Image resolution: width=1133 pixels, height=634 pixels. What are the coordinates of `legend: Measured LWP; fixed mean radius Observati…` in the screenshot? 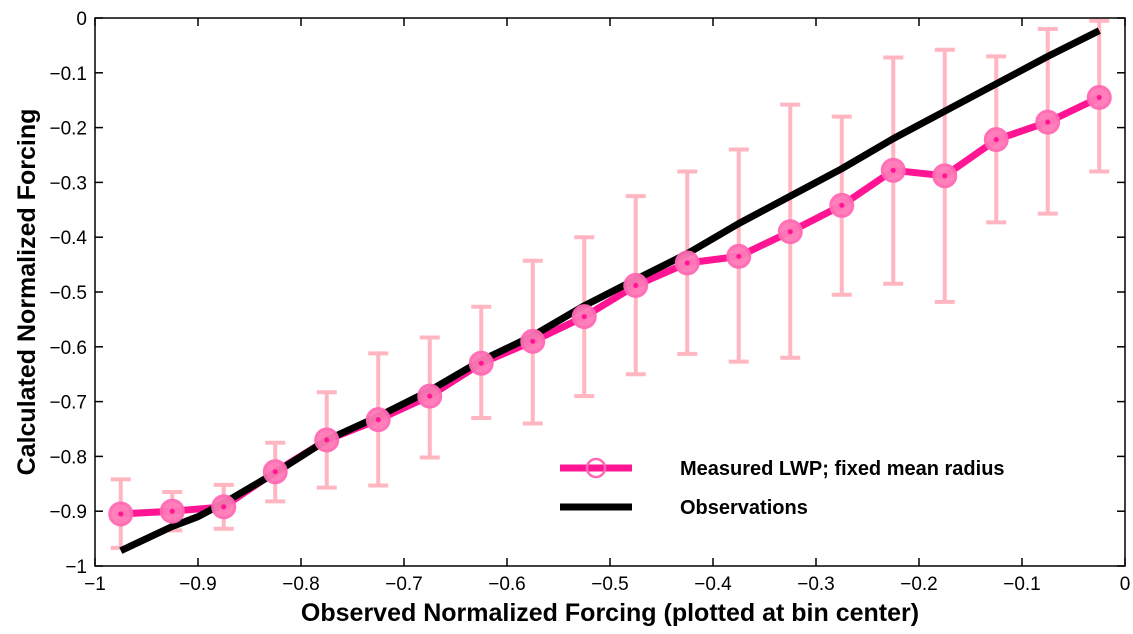 It's located at (782, 488).